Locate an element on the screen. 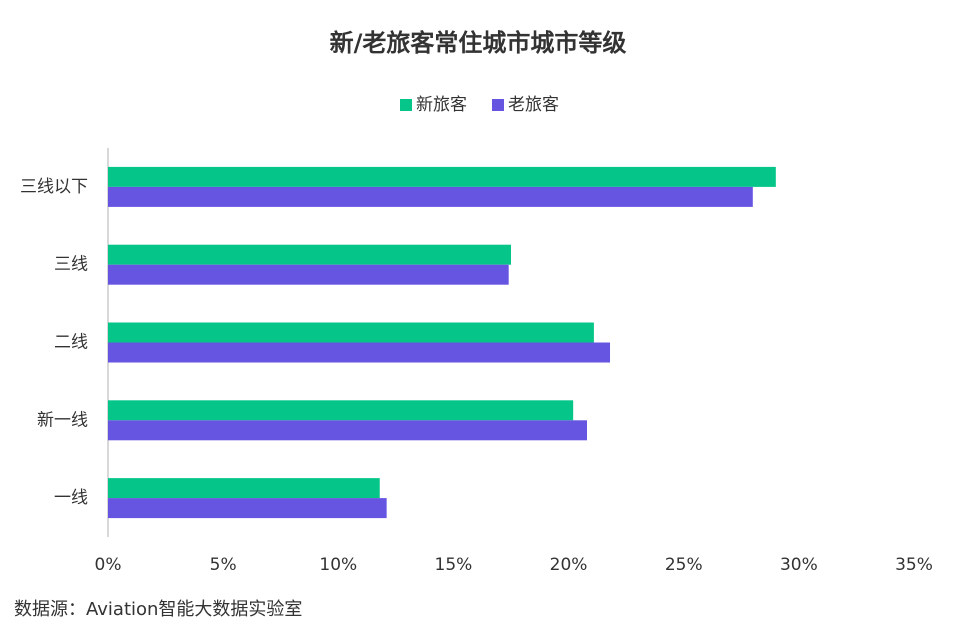  y-tick-label: 新一线 is located at coordinates (62, 420).